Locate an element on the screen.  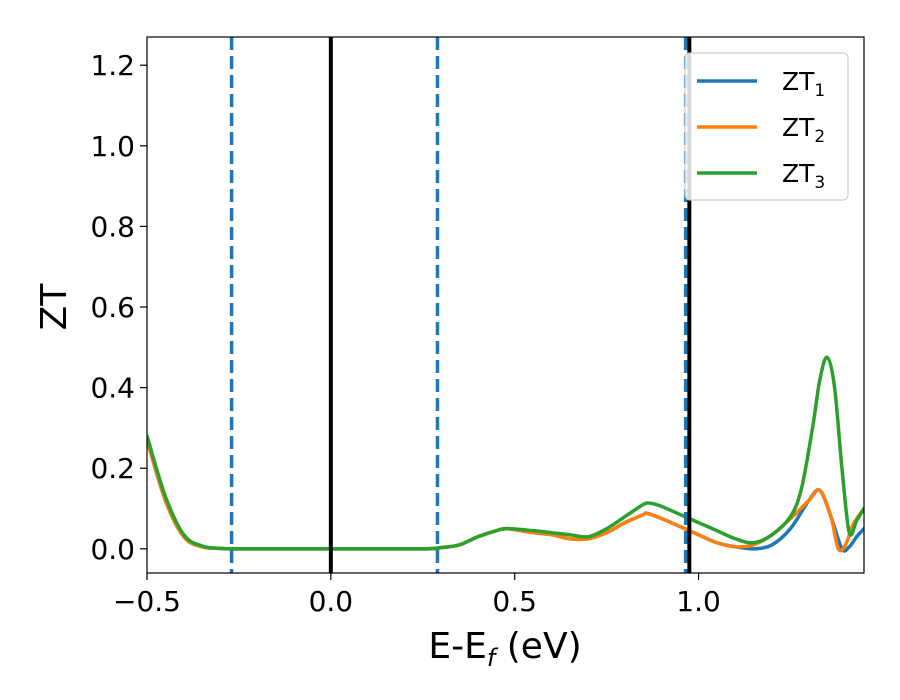
x-axis-label: E-Ef (eV) is located at coordinates (504, 649).